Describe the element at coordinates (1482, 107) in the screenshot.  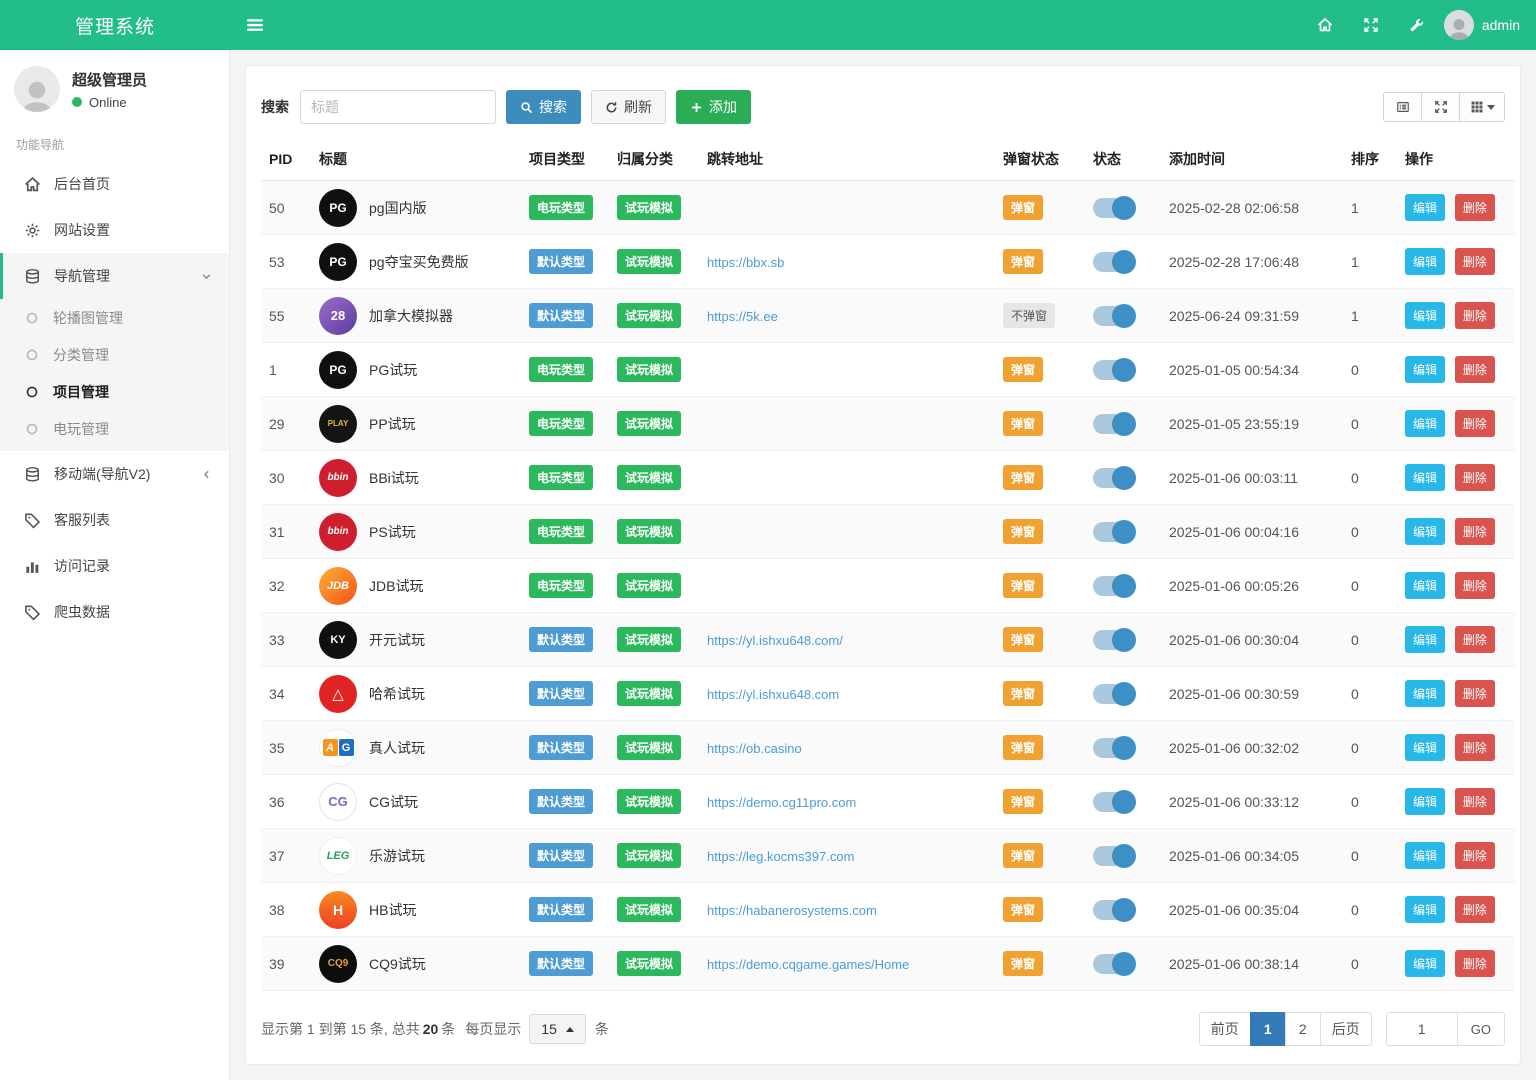
I see `columns-button` at that location.